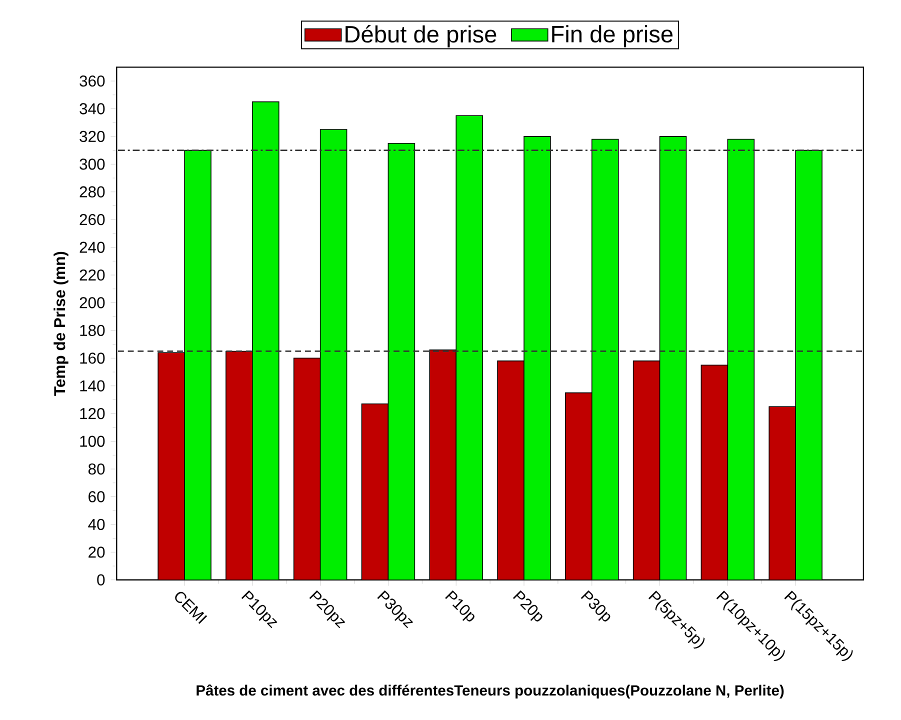 The height and width of the screenshot is (720, 901). What do you see at coordinates (421, 36) in the screenshot?
I see `legend-label: Début de prise` at bounding box center [421, 36].